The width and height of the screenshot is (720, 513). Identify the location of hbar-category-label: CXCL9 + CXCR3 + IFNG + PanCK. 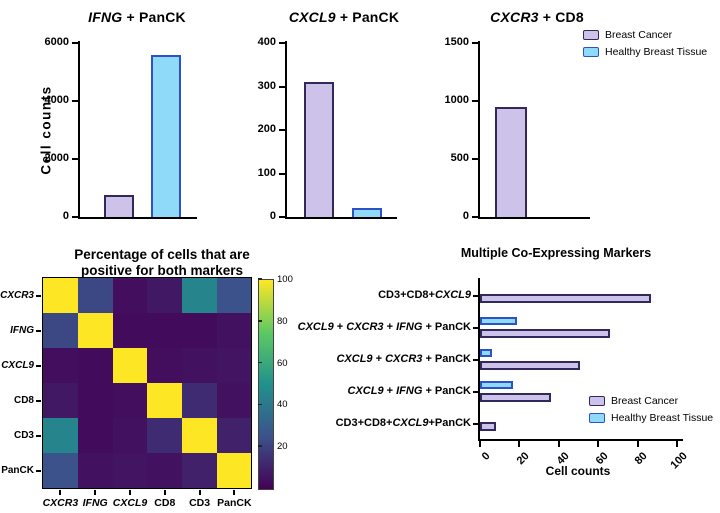
(384, 327).